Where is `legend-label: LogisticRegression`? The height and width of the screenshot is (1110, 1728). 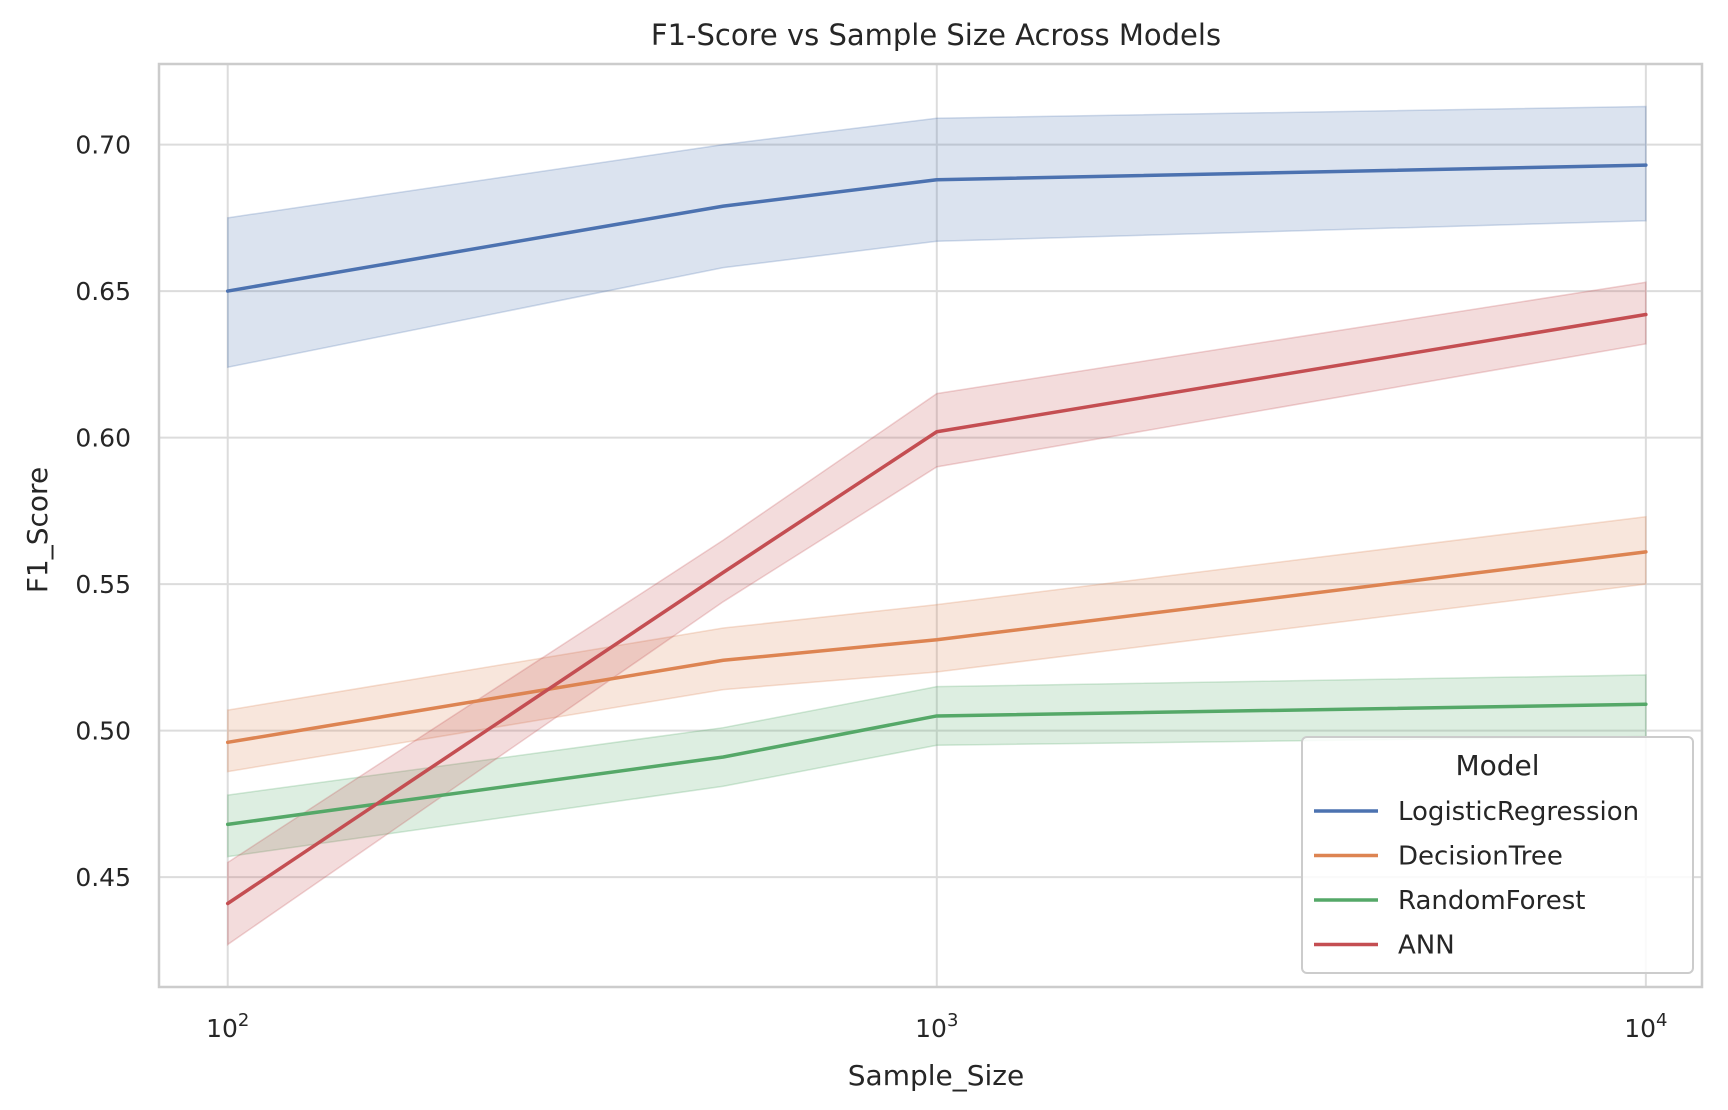
legend-label: LogisticRegression is located at coordinates (1518, 812).